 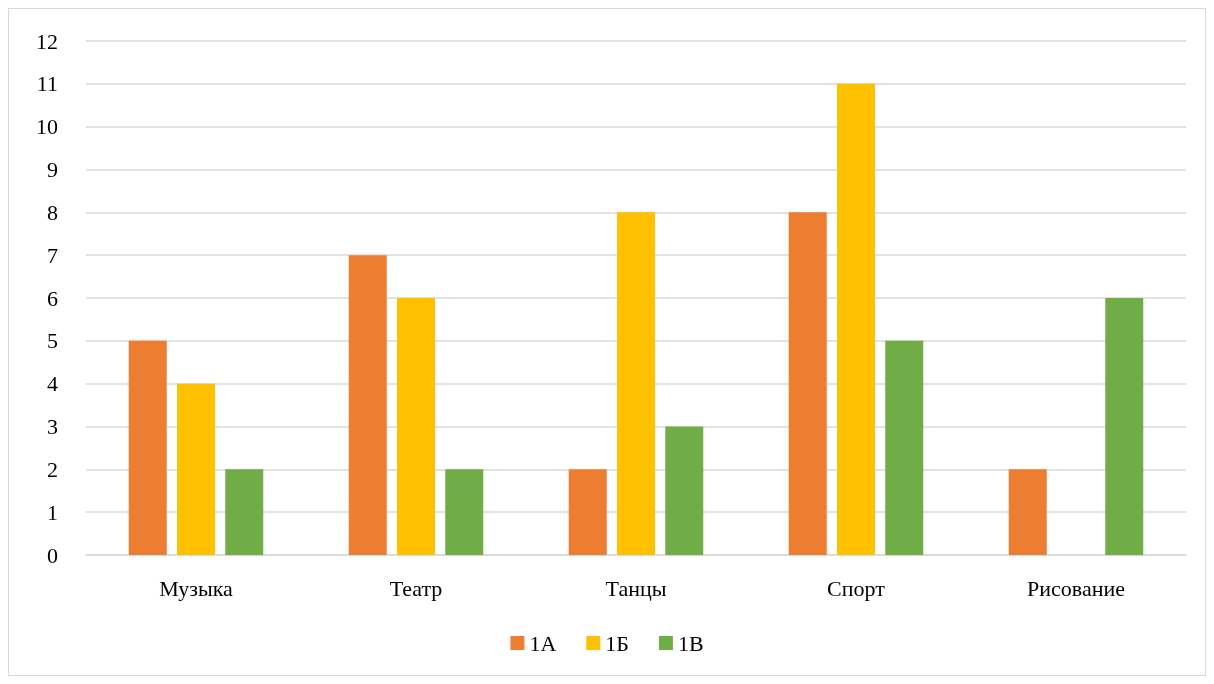 What do you see at coordinates (52, 169) in the screenshot?
I see `y-tick-label: 9` at bounding box center [52, 169].